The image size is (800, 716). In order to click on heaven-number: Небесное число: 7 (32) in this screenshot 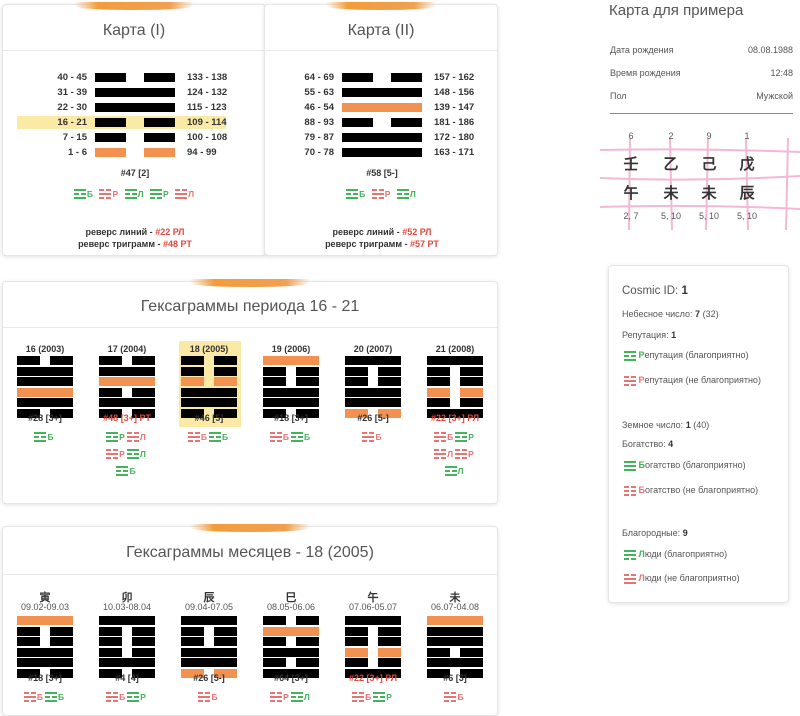, I will do `click(670, 314)`.